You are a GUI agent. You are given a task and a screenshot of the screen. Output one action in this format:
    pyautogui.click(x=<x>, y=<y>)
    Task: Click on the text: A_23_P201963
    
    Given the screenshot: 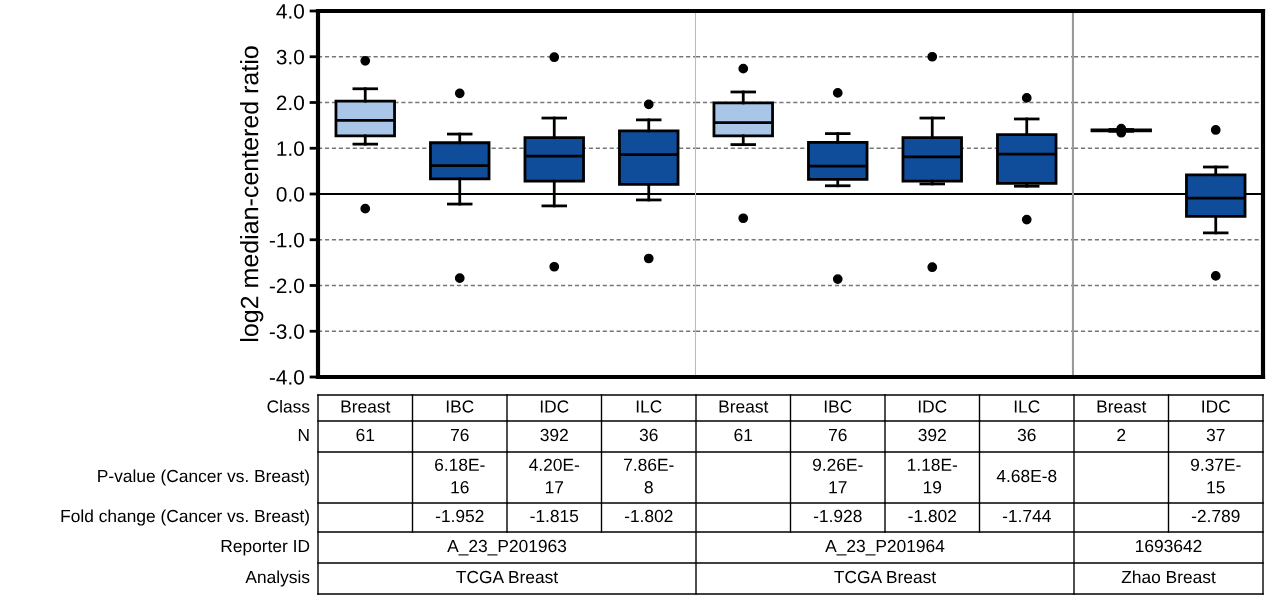 What is the action you would take?
    pyautogui.click(x=507, y=547)
    